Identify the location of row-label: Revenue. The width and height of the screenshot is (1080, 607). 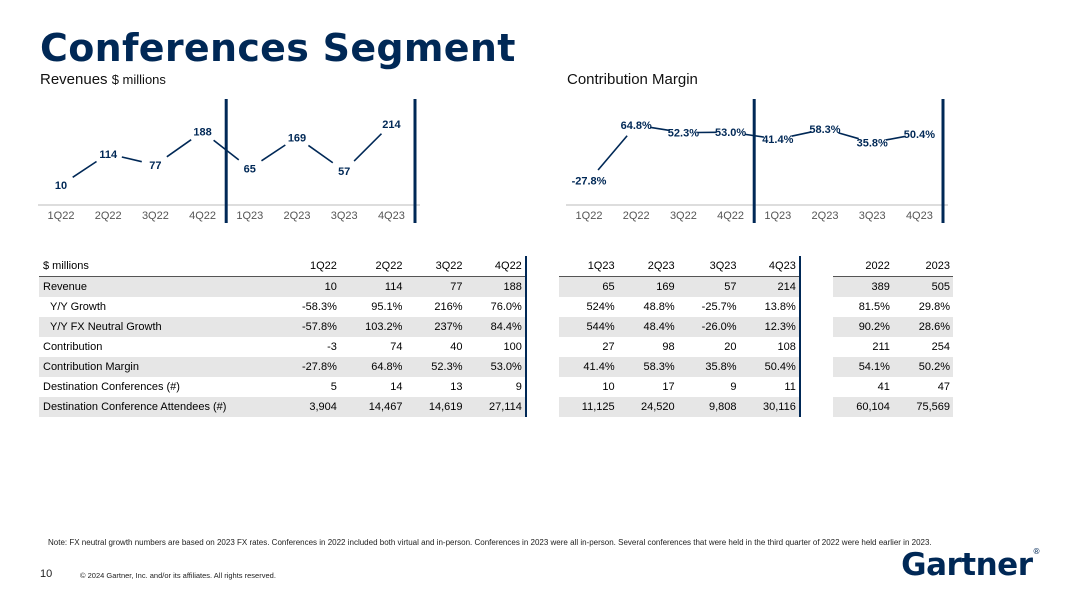
(158, 286).